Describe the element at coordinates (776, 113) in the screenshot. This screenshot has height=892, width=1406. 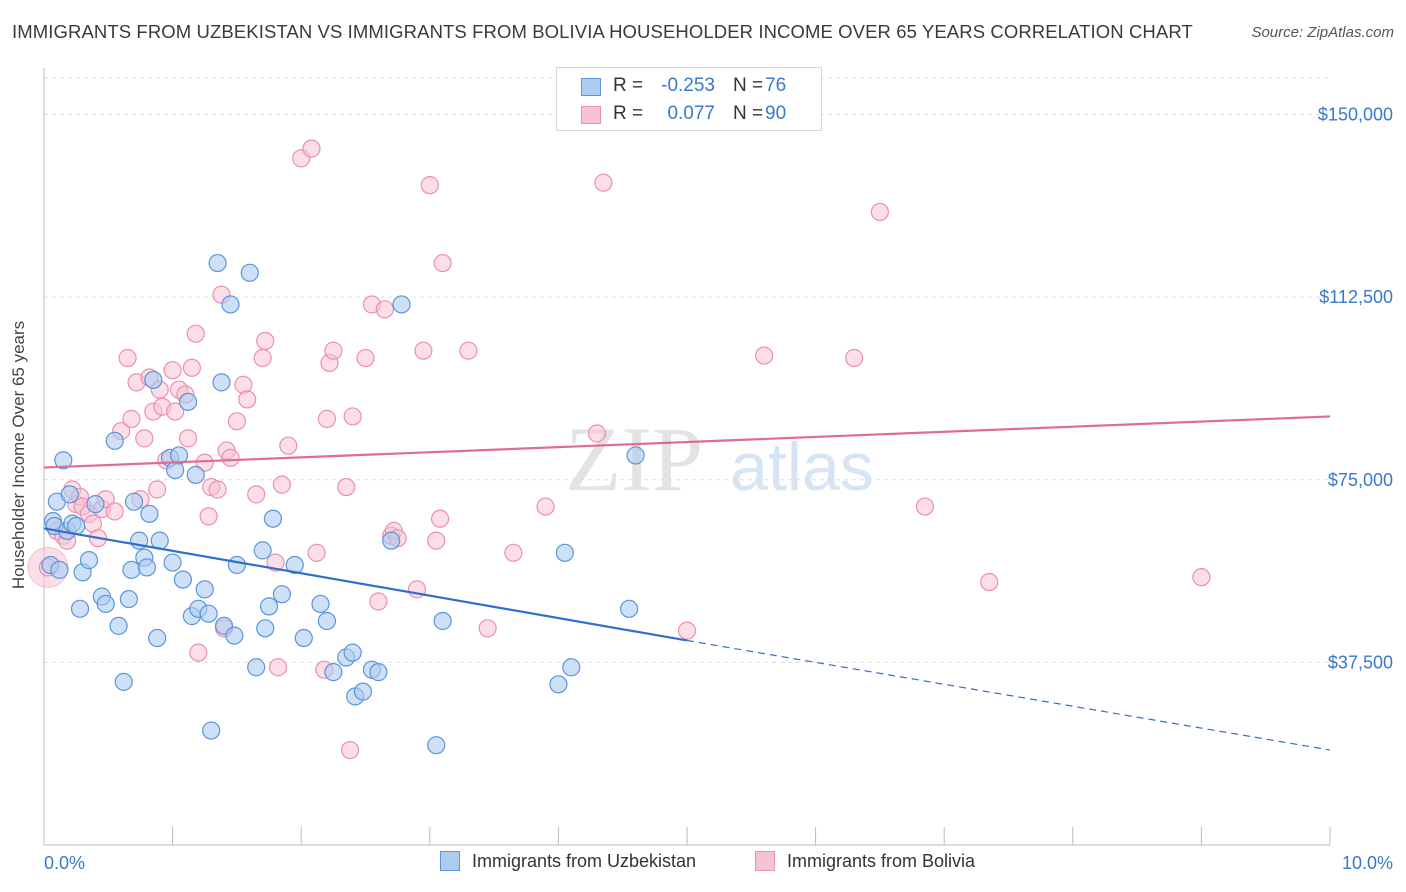
I see `n-value: 90` at that location.